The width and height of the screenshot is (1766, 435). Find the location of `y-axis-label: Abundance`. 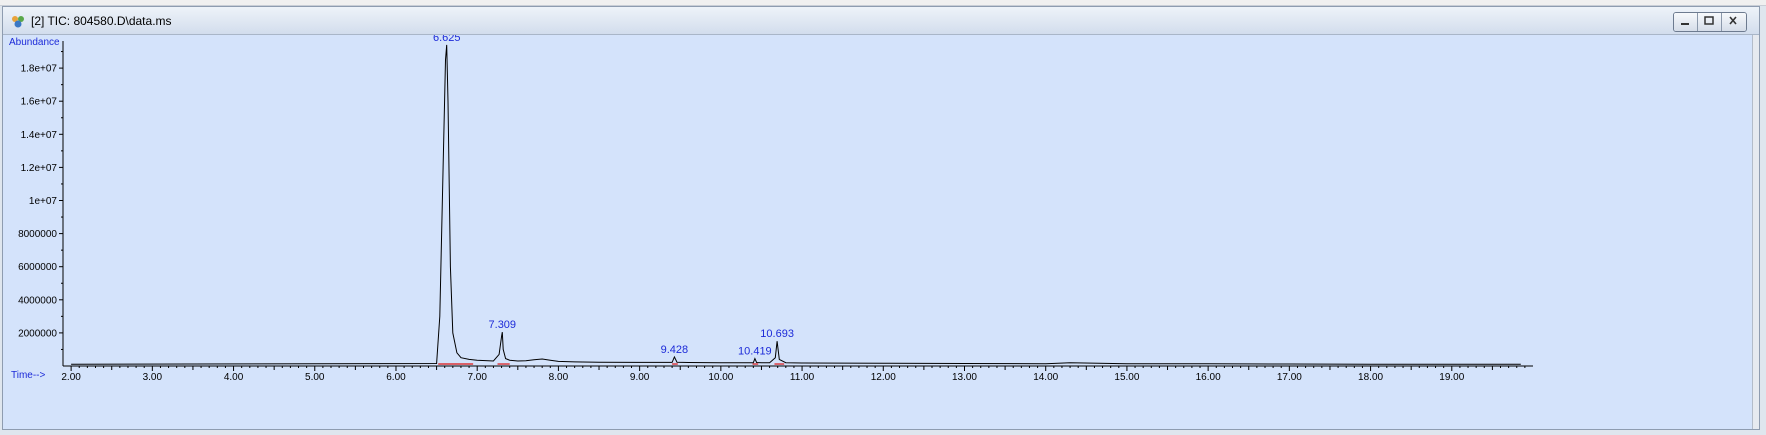

y-axis-label: Abundance is located at coordinates (34, 42).